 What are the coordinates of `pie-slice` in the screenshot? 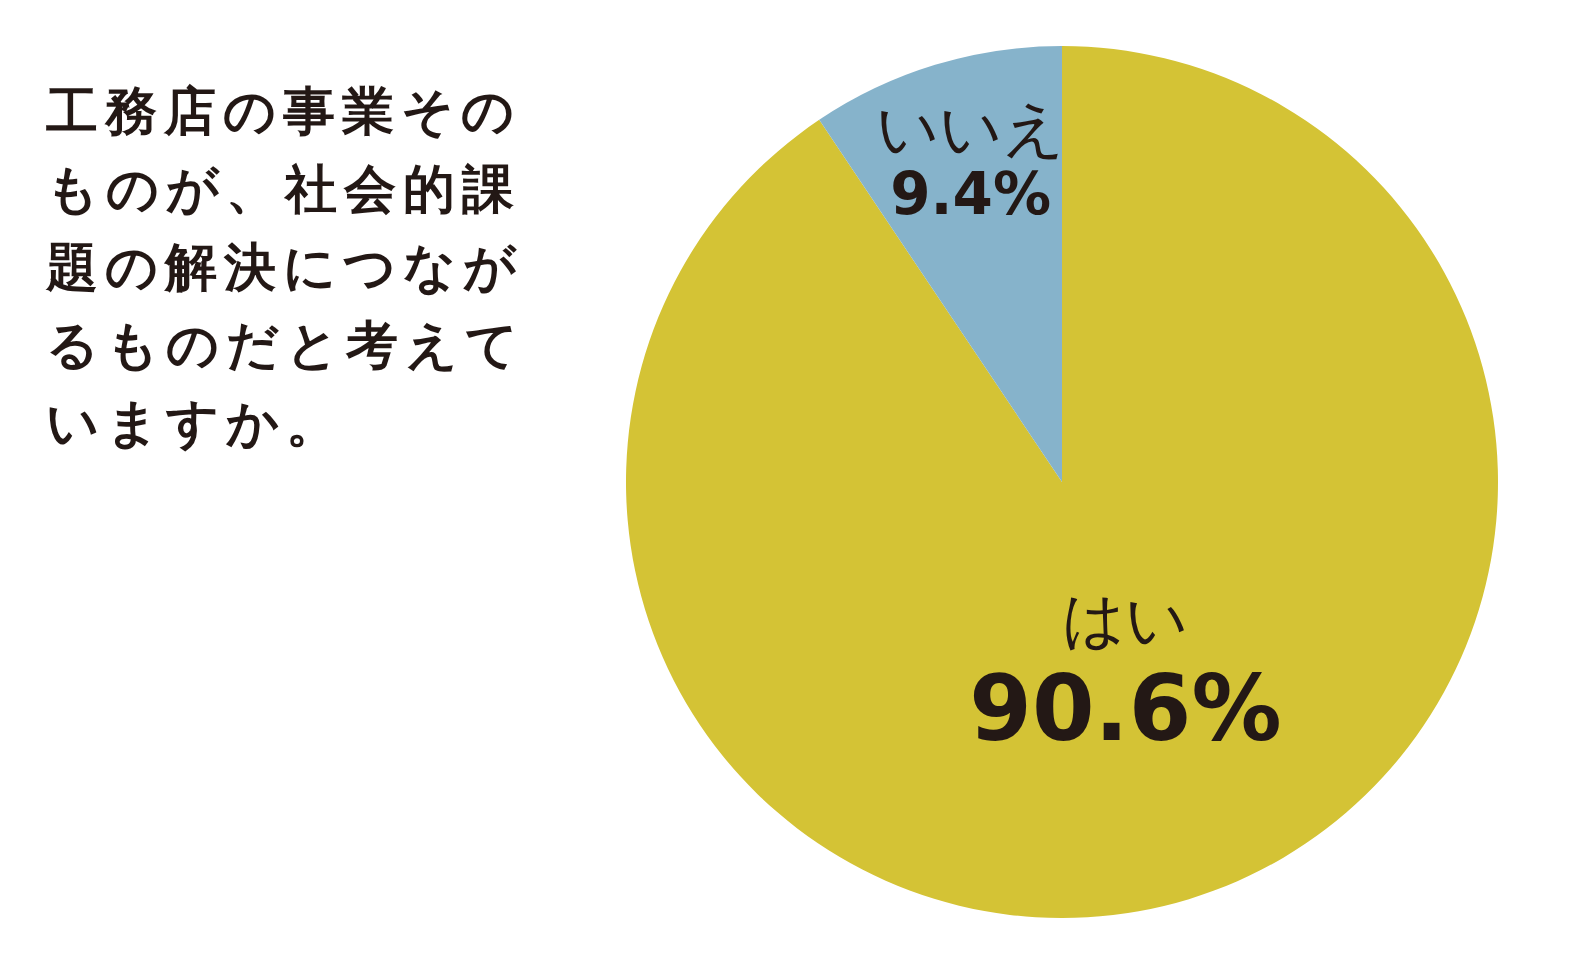 It's located at (940, 264).